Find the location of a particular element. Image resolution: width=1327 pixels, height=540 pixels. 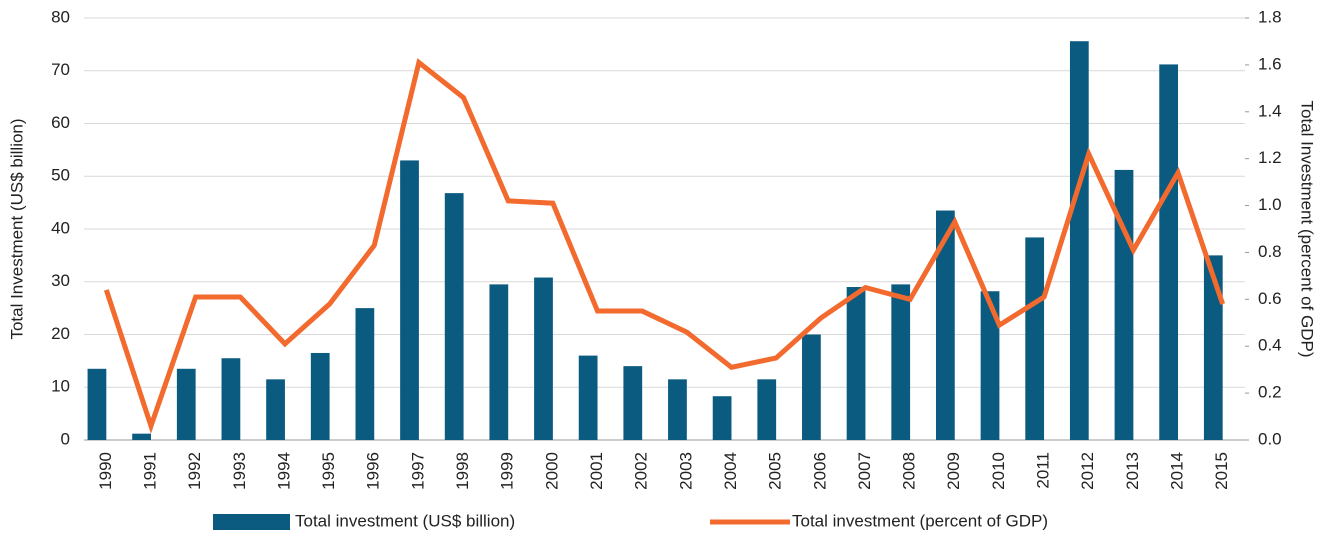

x-tick-label: 1998 is located at coordinates (462, 471).